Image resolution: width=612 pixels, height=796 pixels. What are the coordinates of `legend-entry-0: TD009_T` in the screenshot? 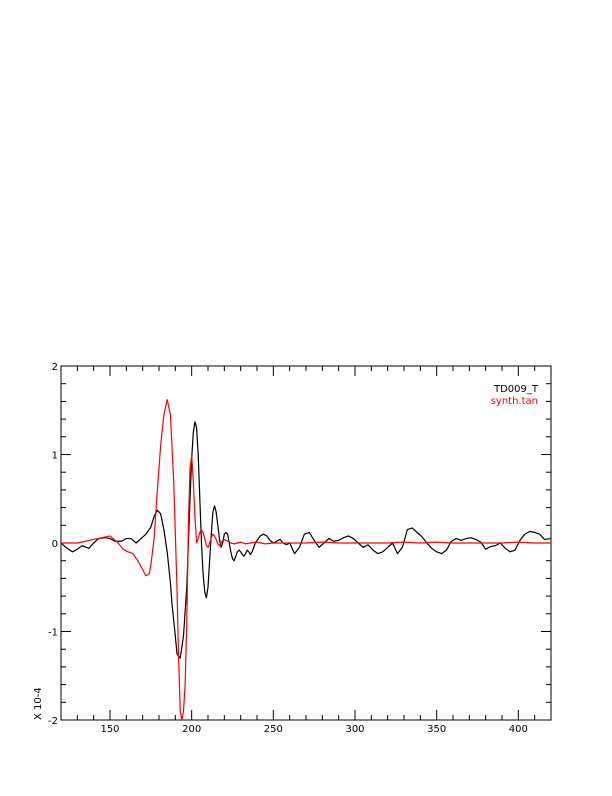 It's located at (516, 389).